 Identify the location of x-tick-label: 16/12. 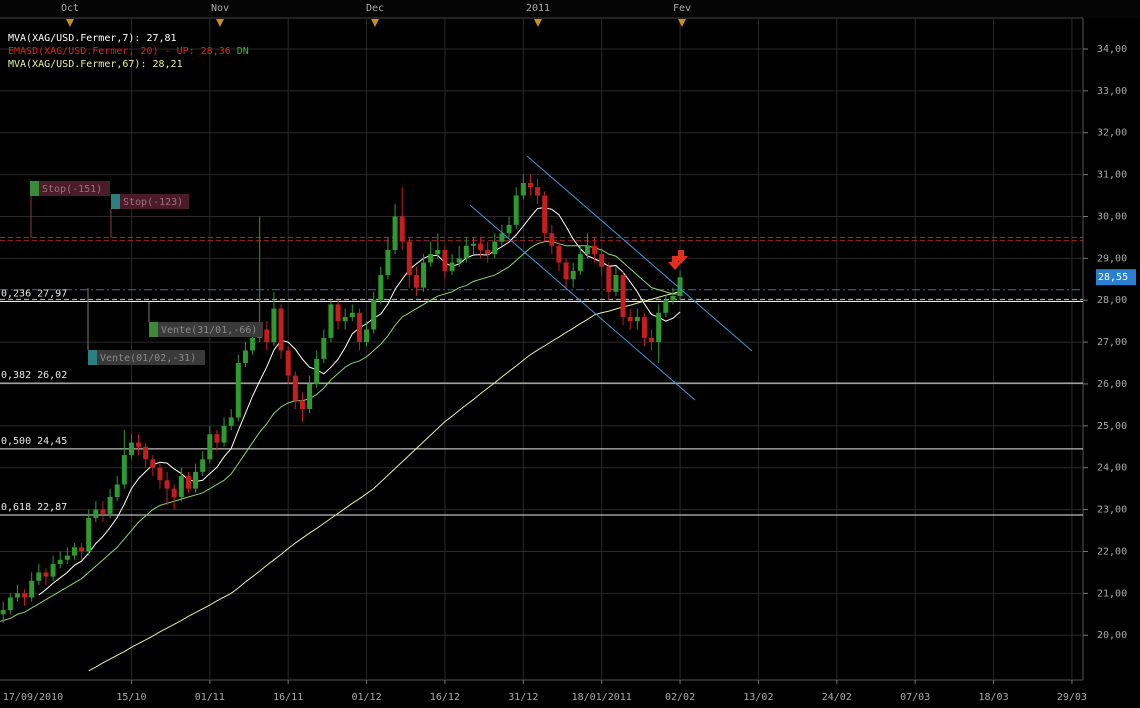
(445, 697).